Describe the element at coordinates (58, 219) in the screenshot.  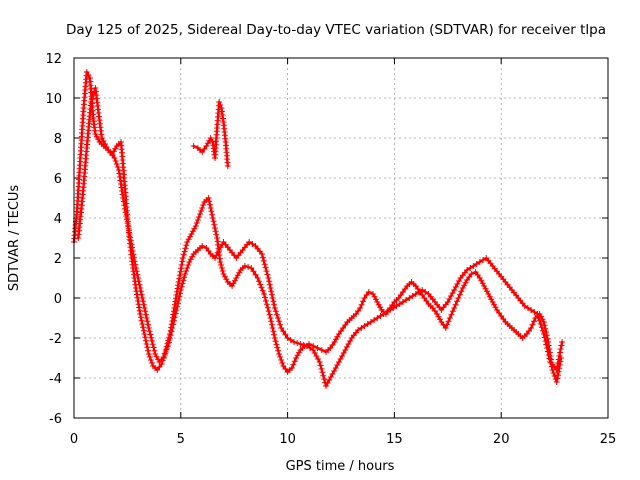
I see `y-tick-label: 4` at that location.